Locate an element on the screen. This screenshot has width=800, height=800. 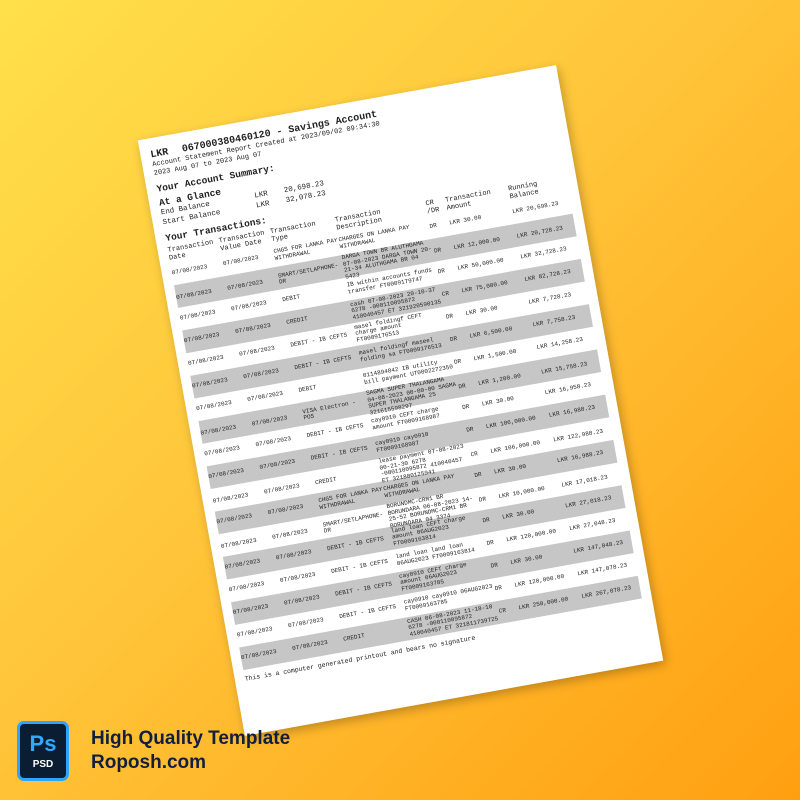
cell-balance: LKR 27,018.23 is located at coordinates (588, 502).